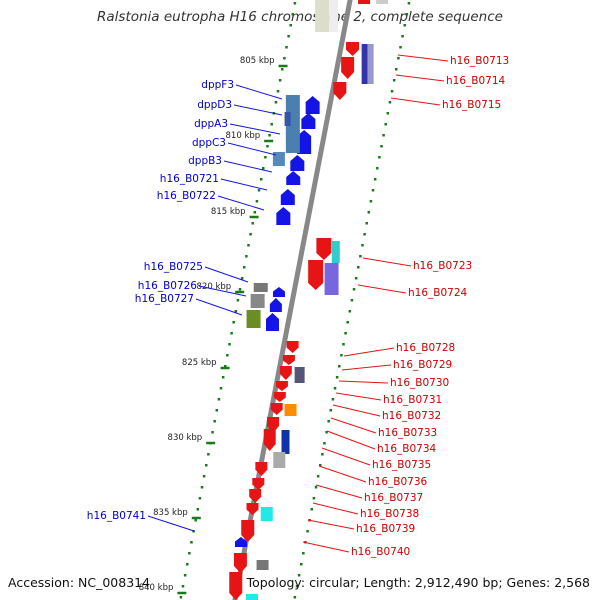 This screenshot has height=600, width=600. I want to click on gene-label-forward: h16_B0728, so click(425, 348).